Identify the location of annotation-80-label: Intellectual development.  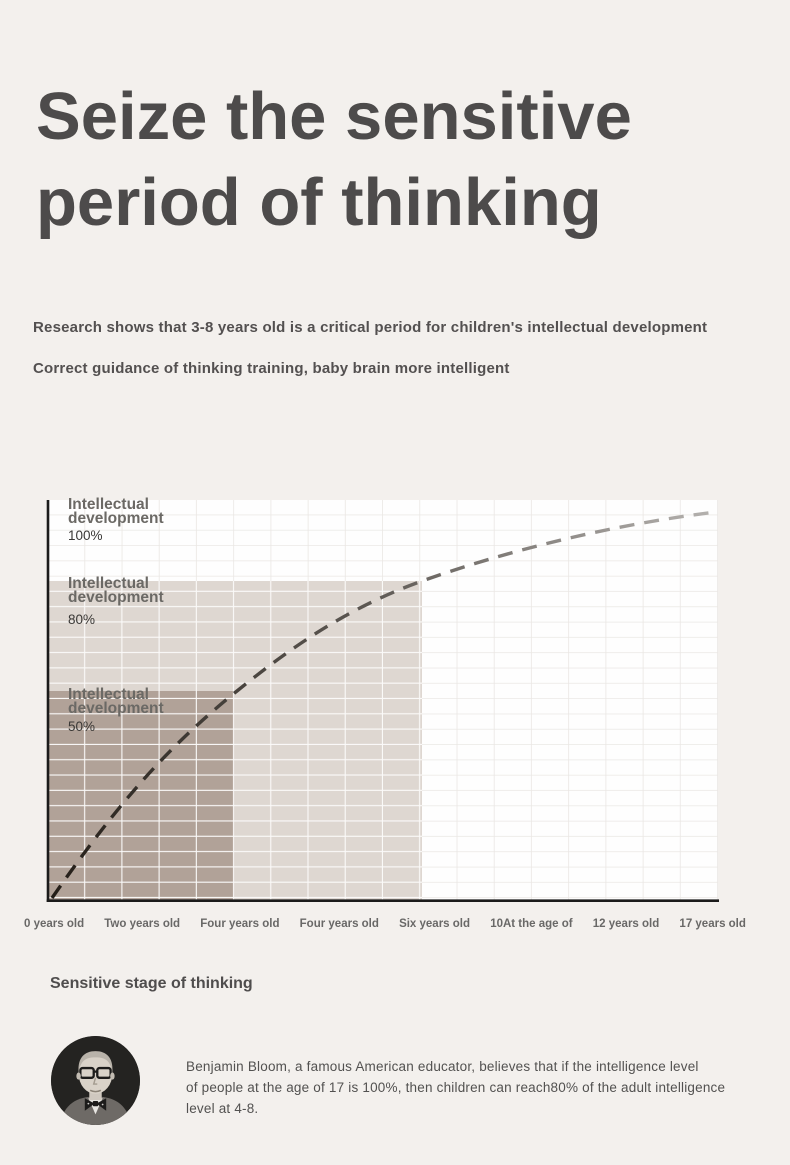
(116, 590).